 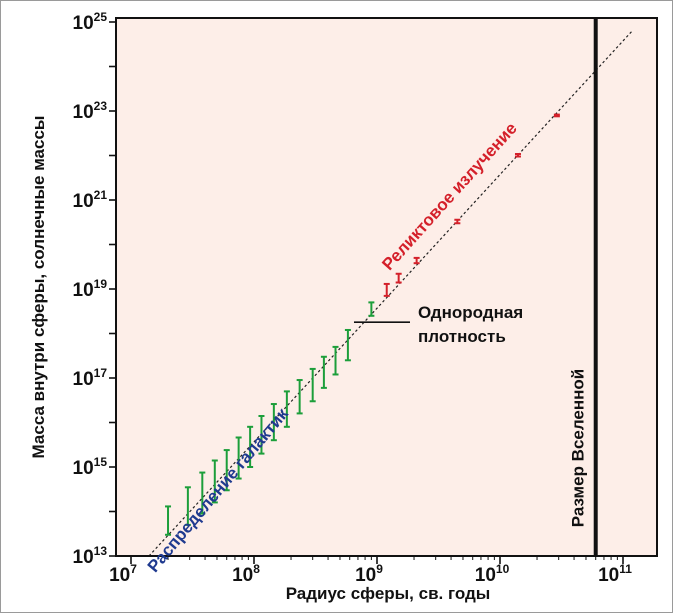 What do you see at coordinates (90, 289) in the screenshot?
I see `y-tick-label: 1019` at bounding box center [90, 289].